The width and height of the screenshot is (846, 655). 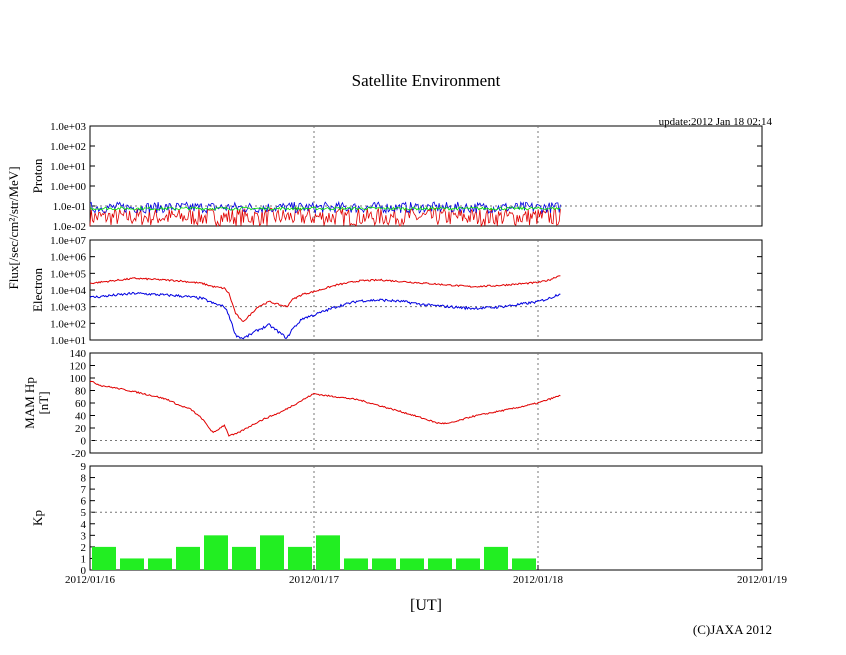 I want to click on y-tick-label: 1.0e-01, so click(x=69, y=207).